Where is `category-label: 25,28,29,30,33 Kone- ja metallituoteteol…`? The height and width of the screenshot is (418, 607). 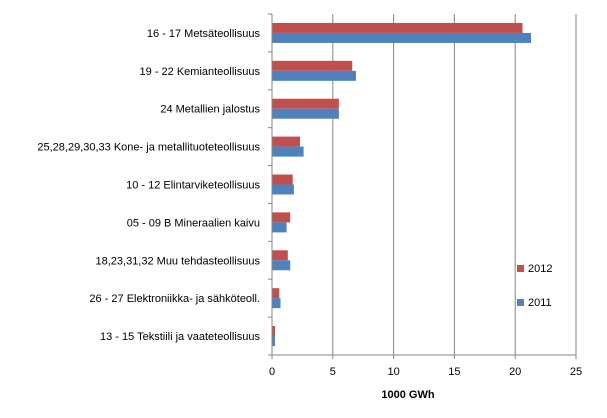 category-label: 25,28,29,30,33 Kone- ja metallituoteteol… is located at coordinates (148, 148).